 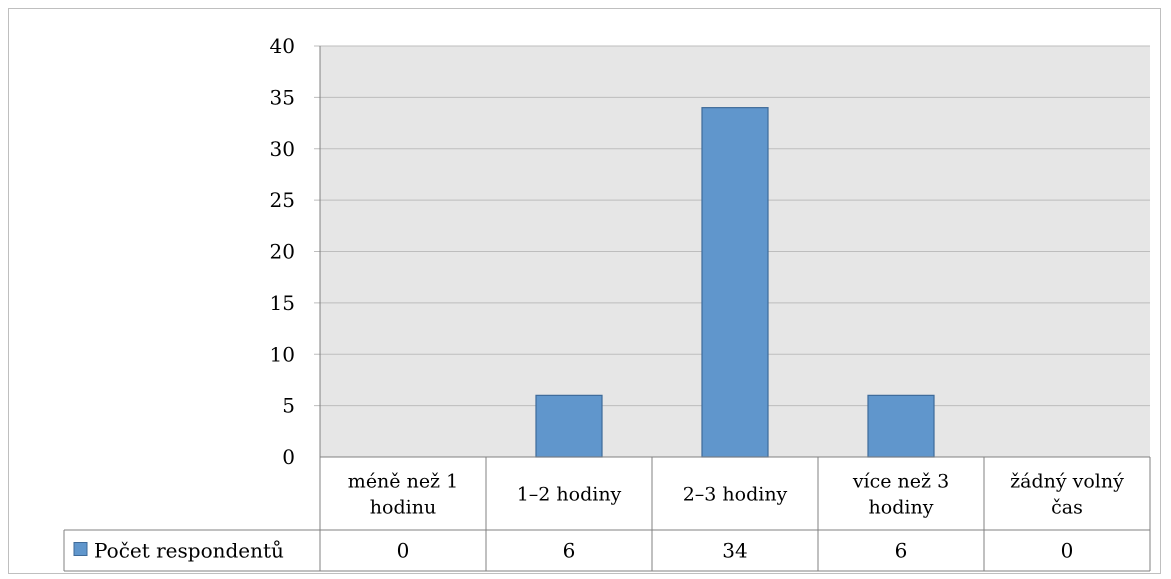 I want to click on y-tick-label: 5, so click(x=288, y=406).